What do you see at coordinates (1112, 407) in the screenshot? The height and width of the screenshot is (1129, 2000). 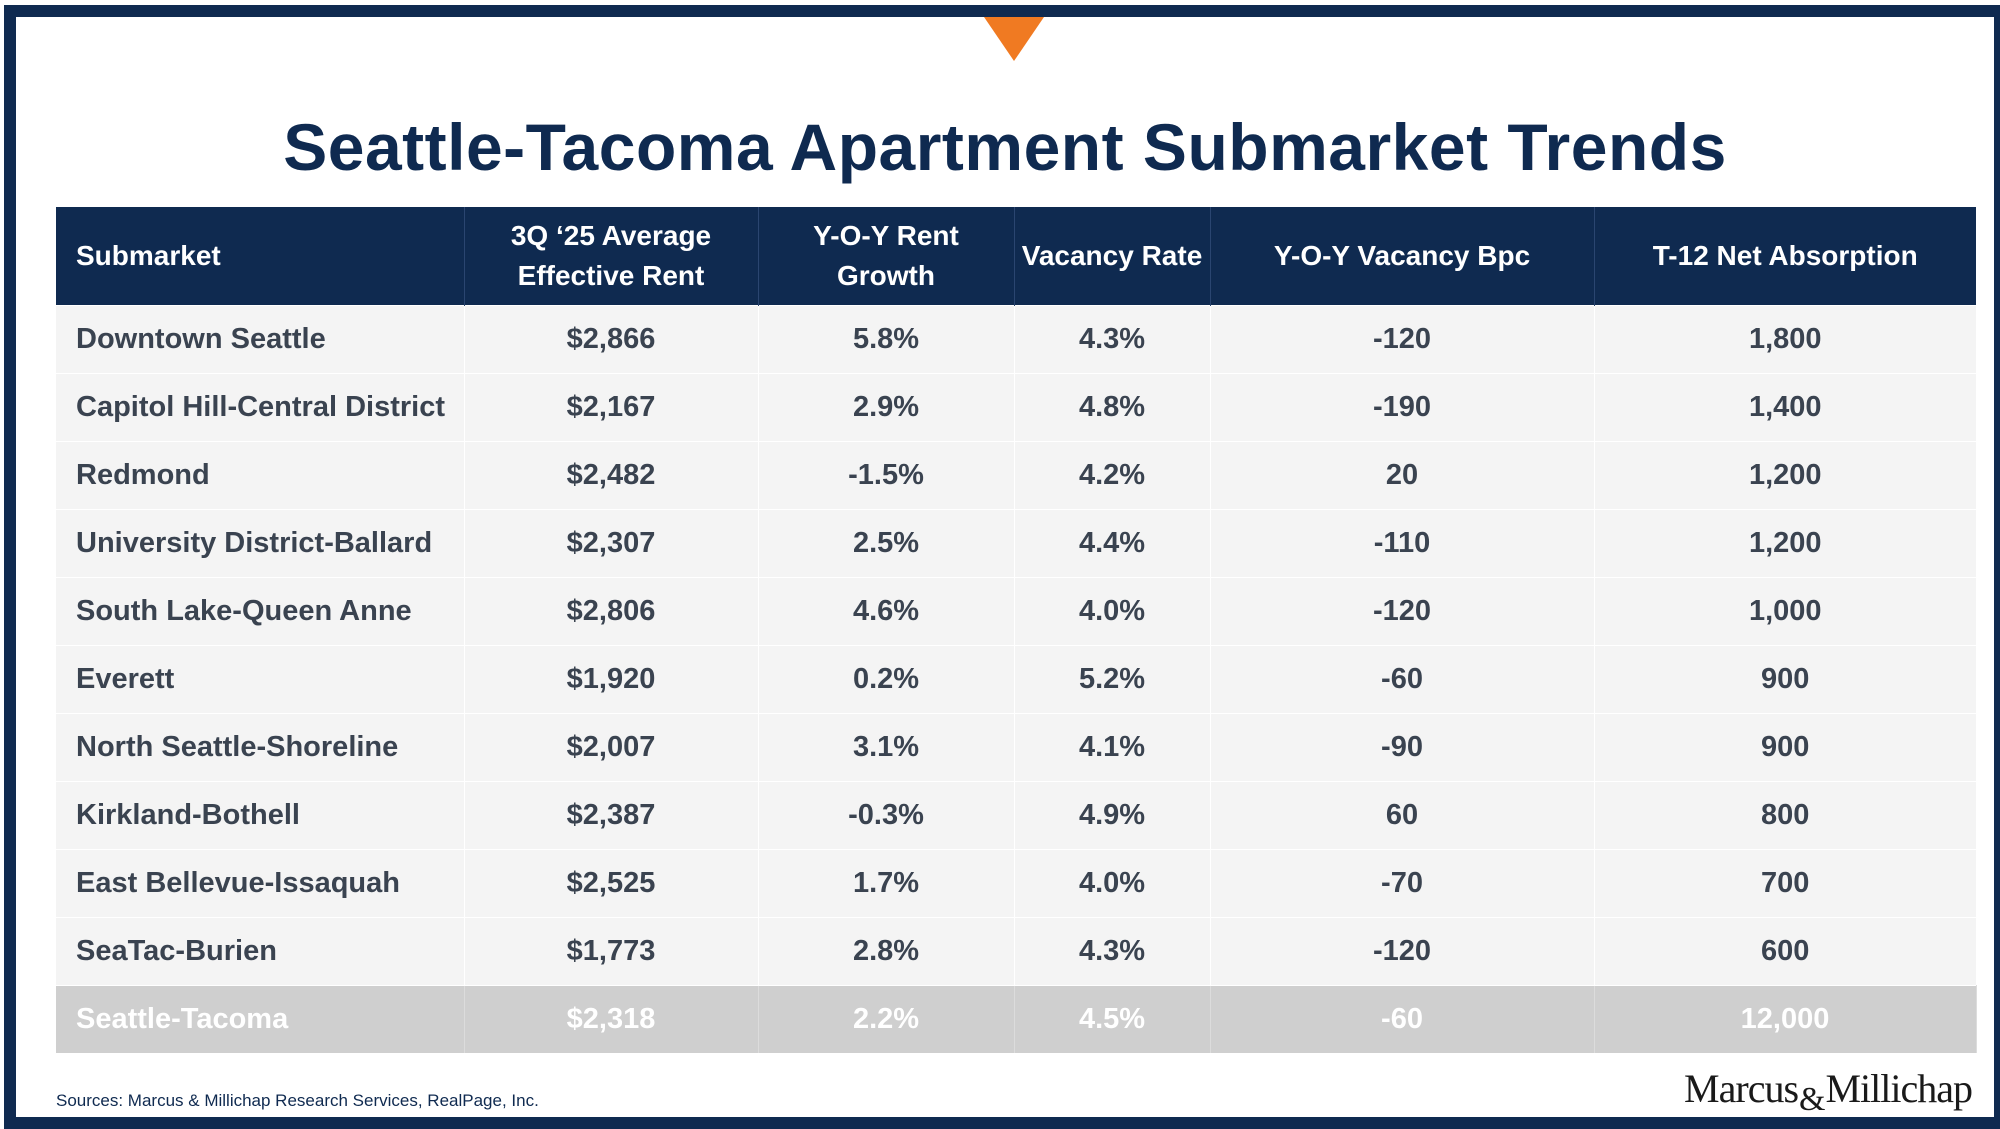 I see `value-cell: 4.8%` at bounding box center [1112, 407].